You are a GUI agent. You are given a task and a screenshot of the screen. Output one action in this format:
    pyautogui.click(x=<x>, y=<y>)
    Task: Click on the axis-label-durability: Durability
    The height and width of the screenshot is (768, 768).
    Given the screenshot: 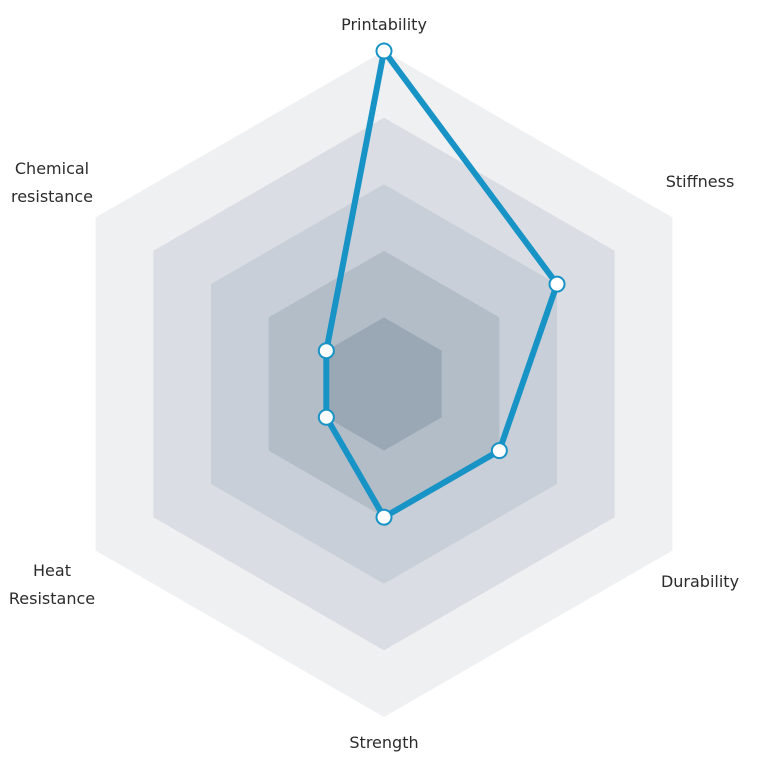 What is the action you would take?
    pyautogui.click(x=700, y=581)
    